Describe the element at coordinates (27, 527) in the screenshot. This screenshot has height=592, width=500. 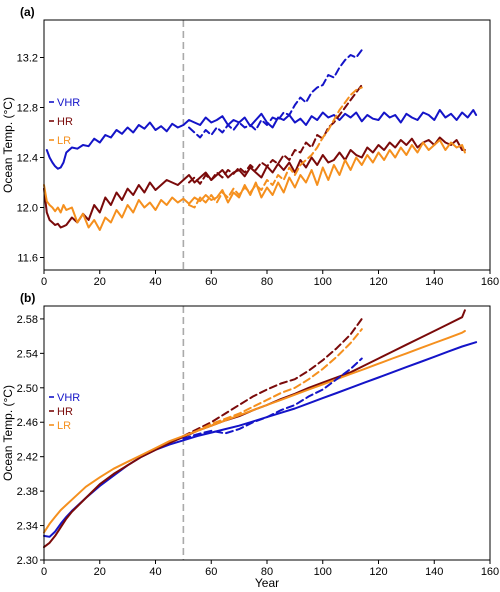
I see `y-tick-label: 2.34` at that location.